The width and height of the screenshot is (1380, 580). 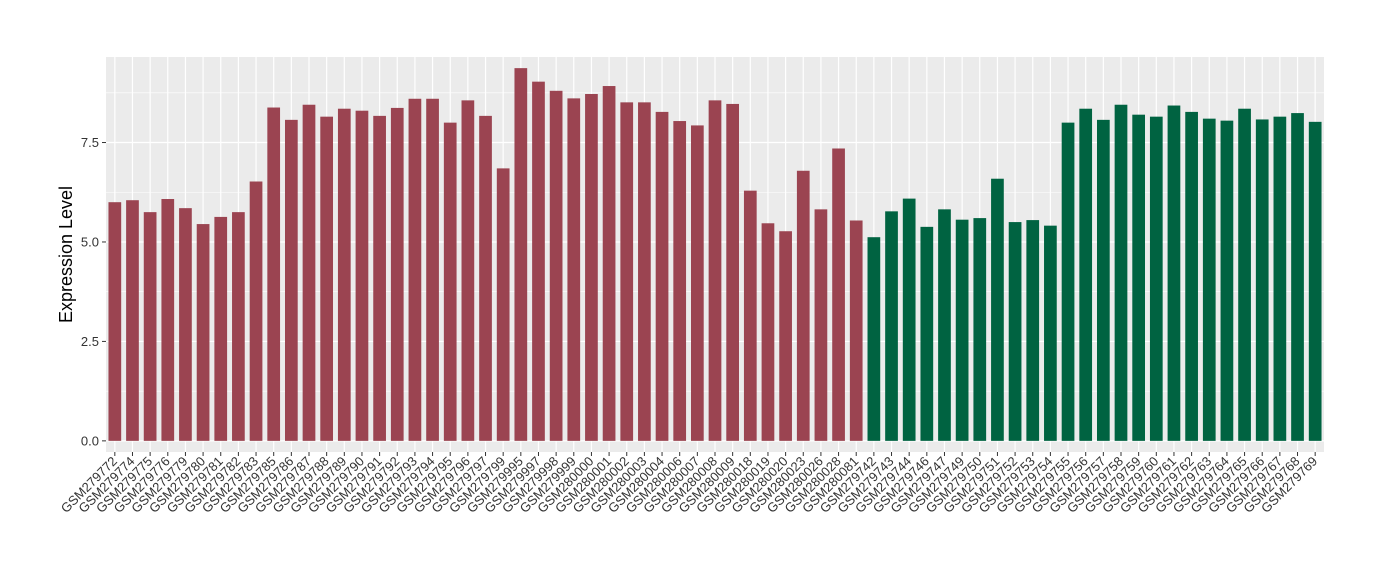 I want to click on bar-GSM279765, so click(x=1244, y=274).